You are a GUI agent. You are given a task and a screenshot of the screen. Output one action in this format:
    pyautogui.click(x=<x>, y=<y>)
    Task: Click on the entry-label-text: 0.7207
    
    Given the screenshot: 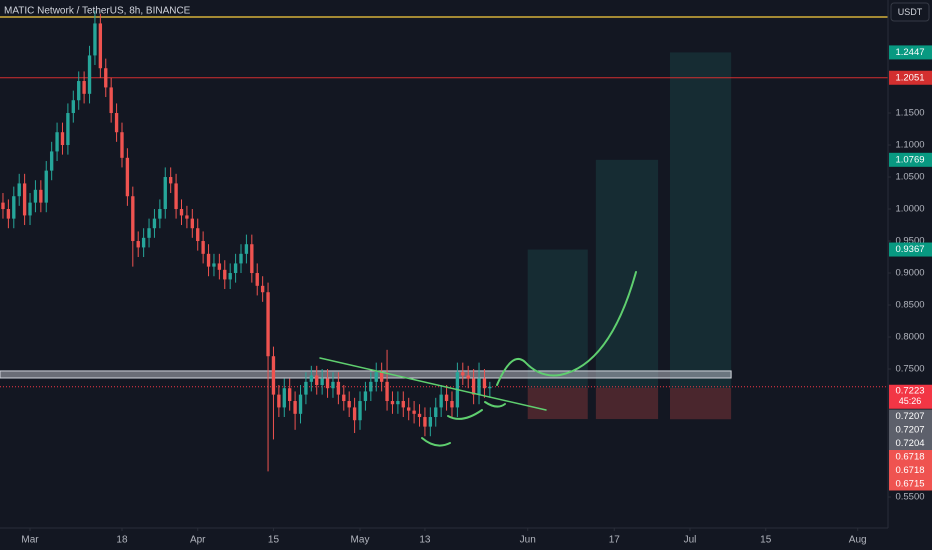 What is the action you would take?
    pyautogui.click(x=909, y=429)
    